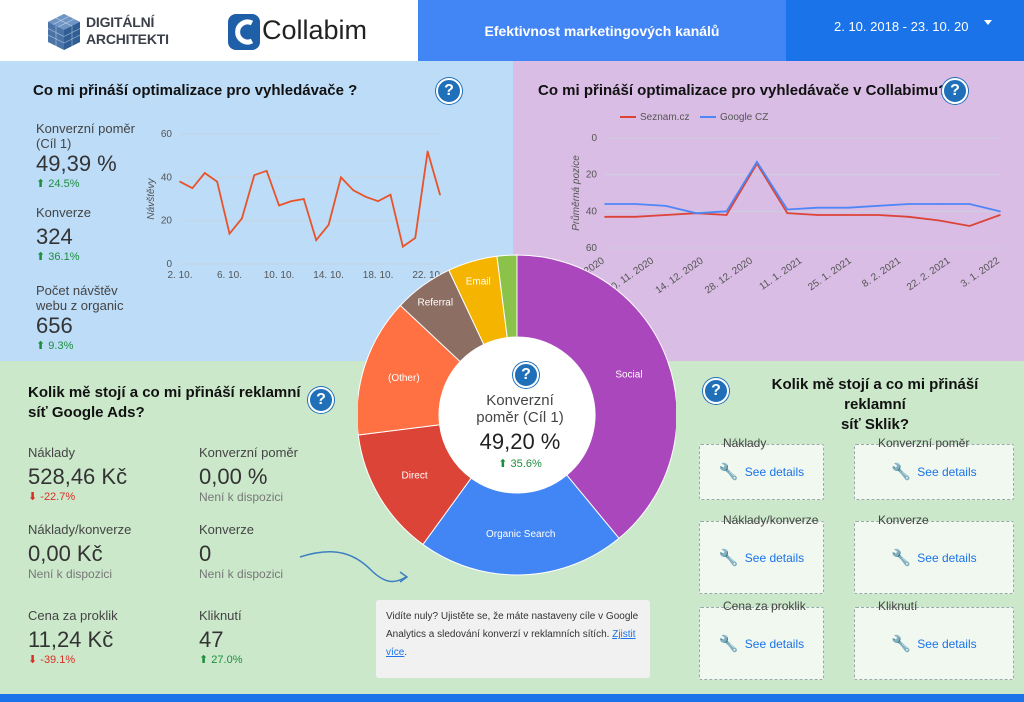 The image size is (1024, 702). I want to click on metric-label: Cena za proklik, so click(73, 615).